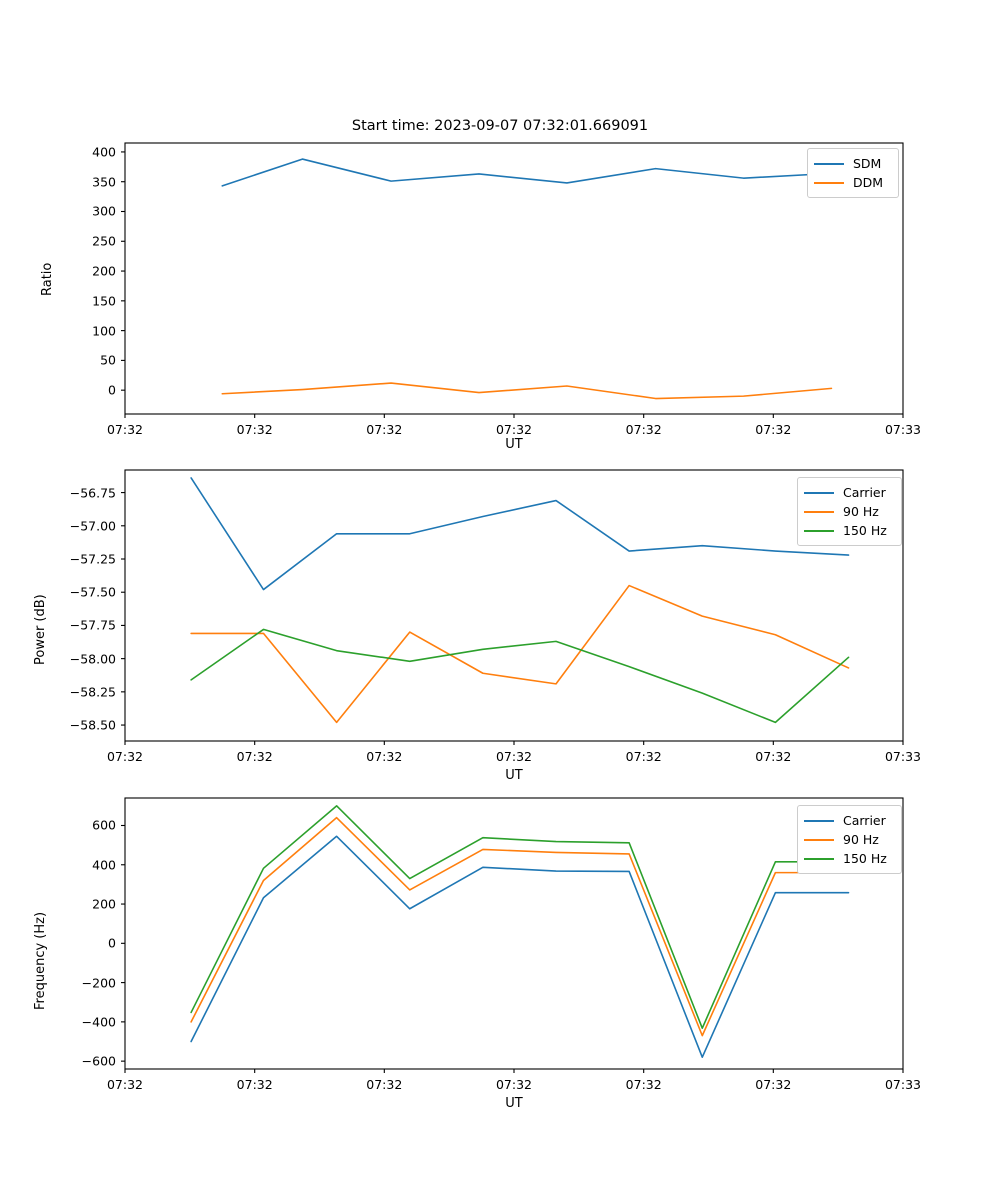 The width and height of the screenshot is (1000, 1200). I want to click on legend-item-ddm: DDM, so click(852, 182).